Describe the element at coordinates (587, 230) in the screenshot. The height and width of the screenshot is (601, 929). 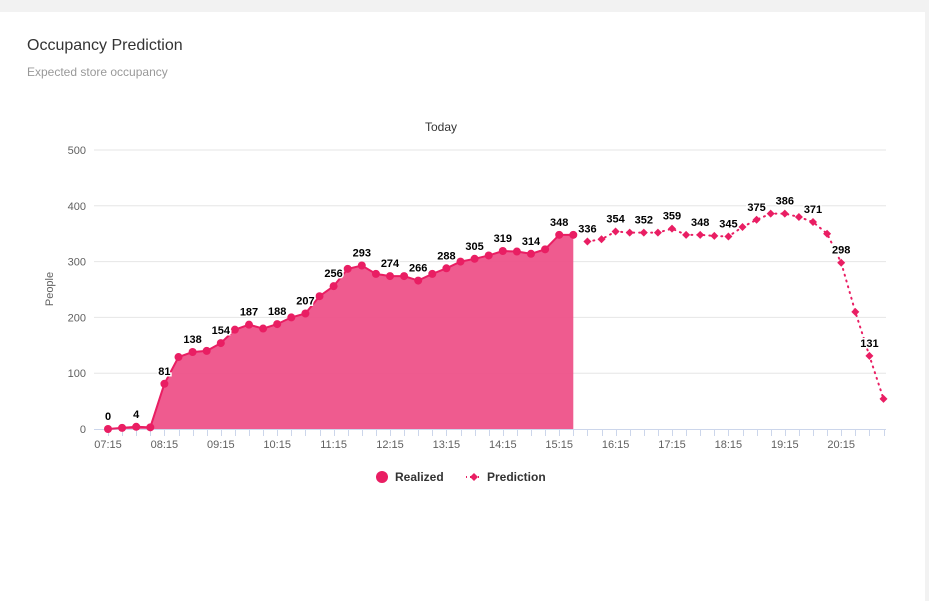
I see `prediction-data-label: 336` at that location.